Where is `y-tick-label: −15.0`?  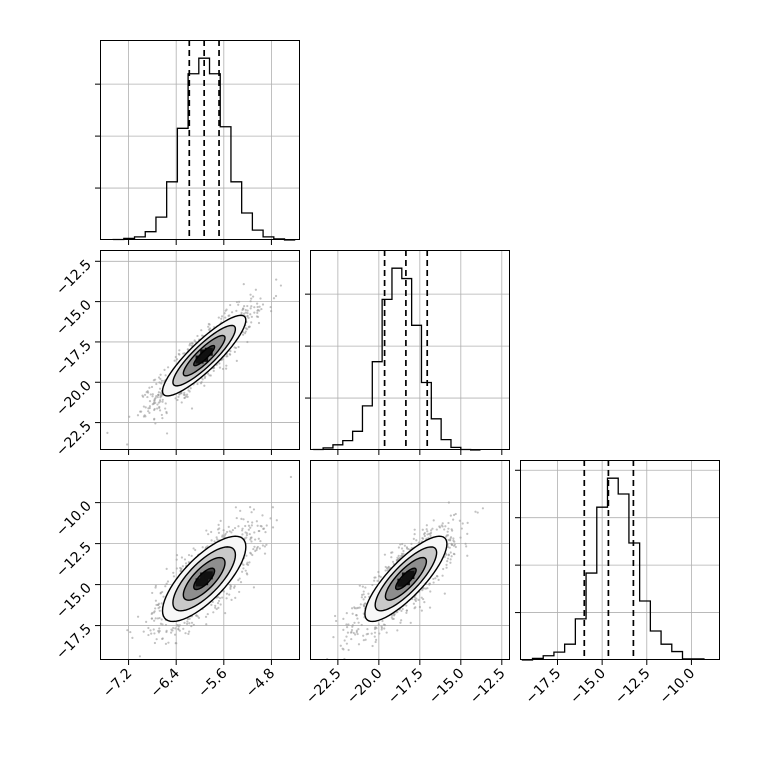
y-tick-label: −15.0 is located at coordinates (74, 318).